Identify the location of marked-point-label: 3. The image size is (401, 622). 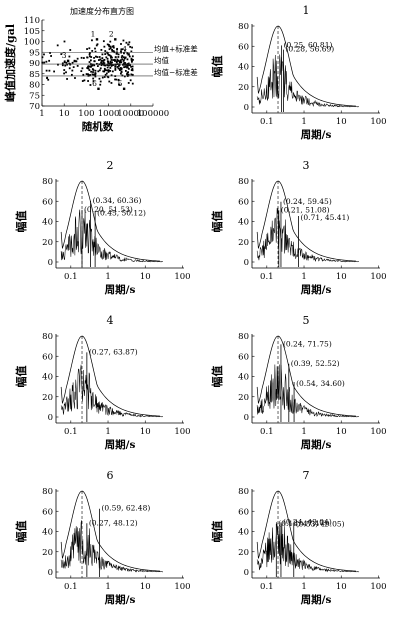
(64, 55).